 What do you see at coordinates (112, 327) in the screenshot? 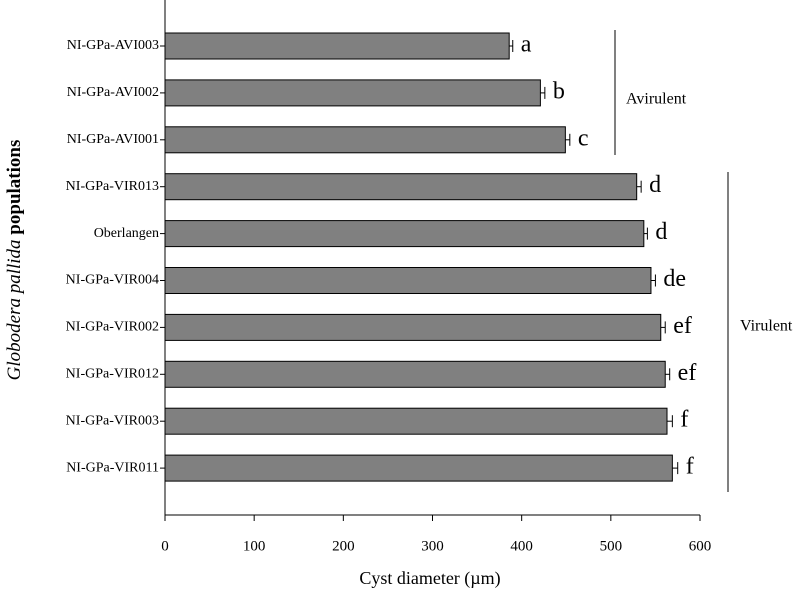
I see `y-tick-label: NI-GPa-VIR002` at bounding box center [112, 327].